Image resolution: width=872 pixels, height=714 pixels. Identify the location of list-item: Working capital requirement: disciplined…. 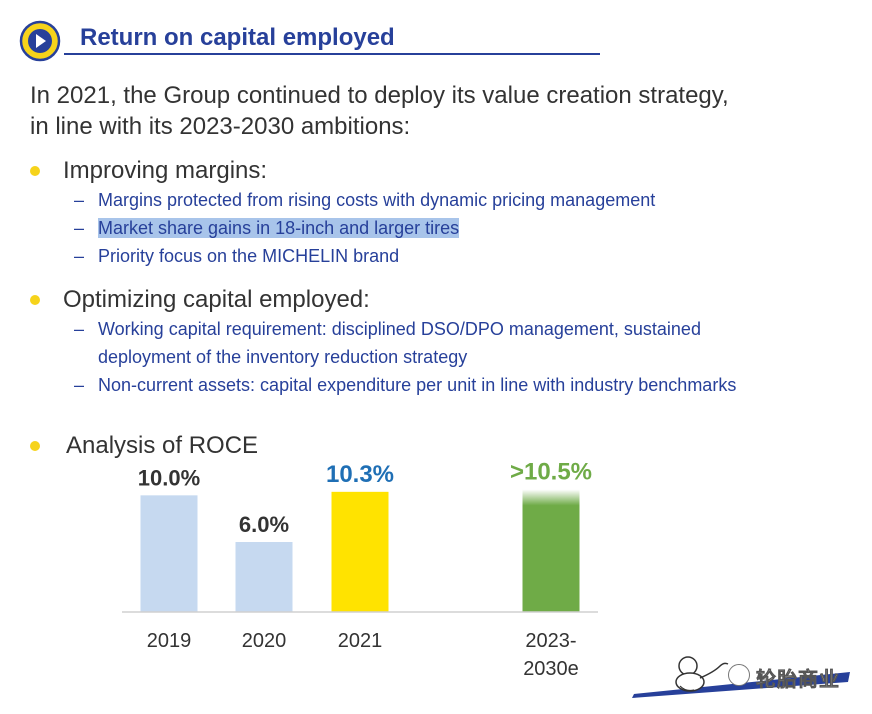
(399, 329).